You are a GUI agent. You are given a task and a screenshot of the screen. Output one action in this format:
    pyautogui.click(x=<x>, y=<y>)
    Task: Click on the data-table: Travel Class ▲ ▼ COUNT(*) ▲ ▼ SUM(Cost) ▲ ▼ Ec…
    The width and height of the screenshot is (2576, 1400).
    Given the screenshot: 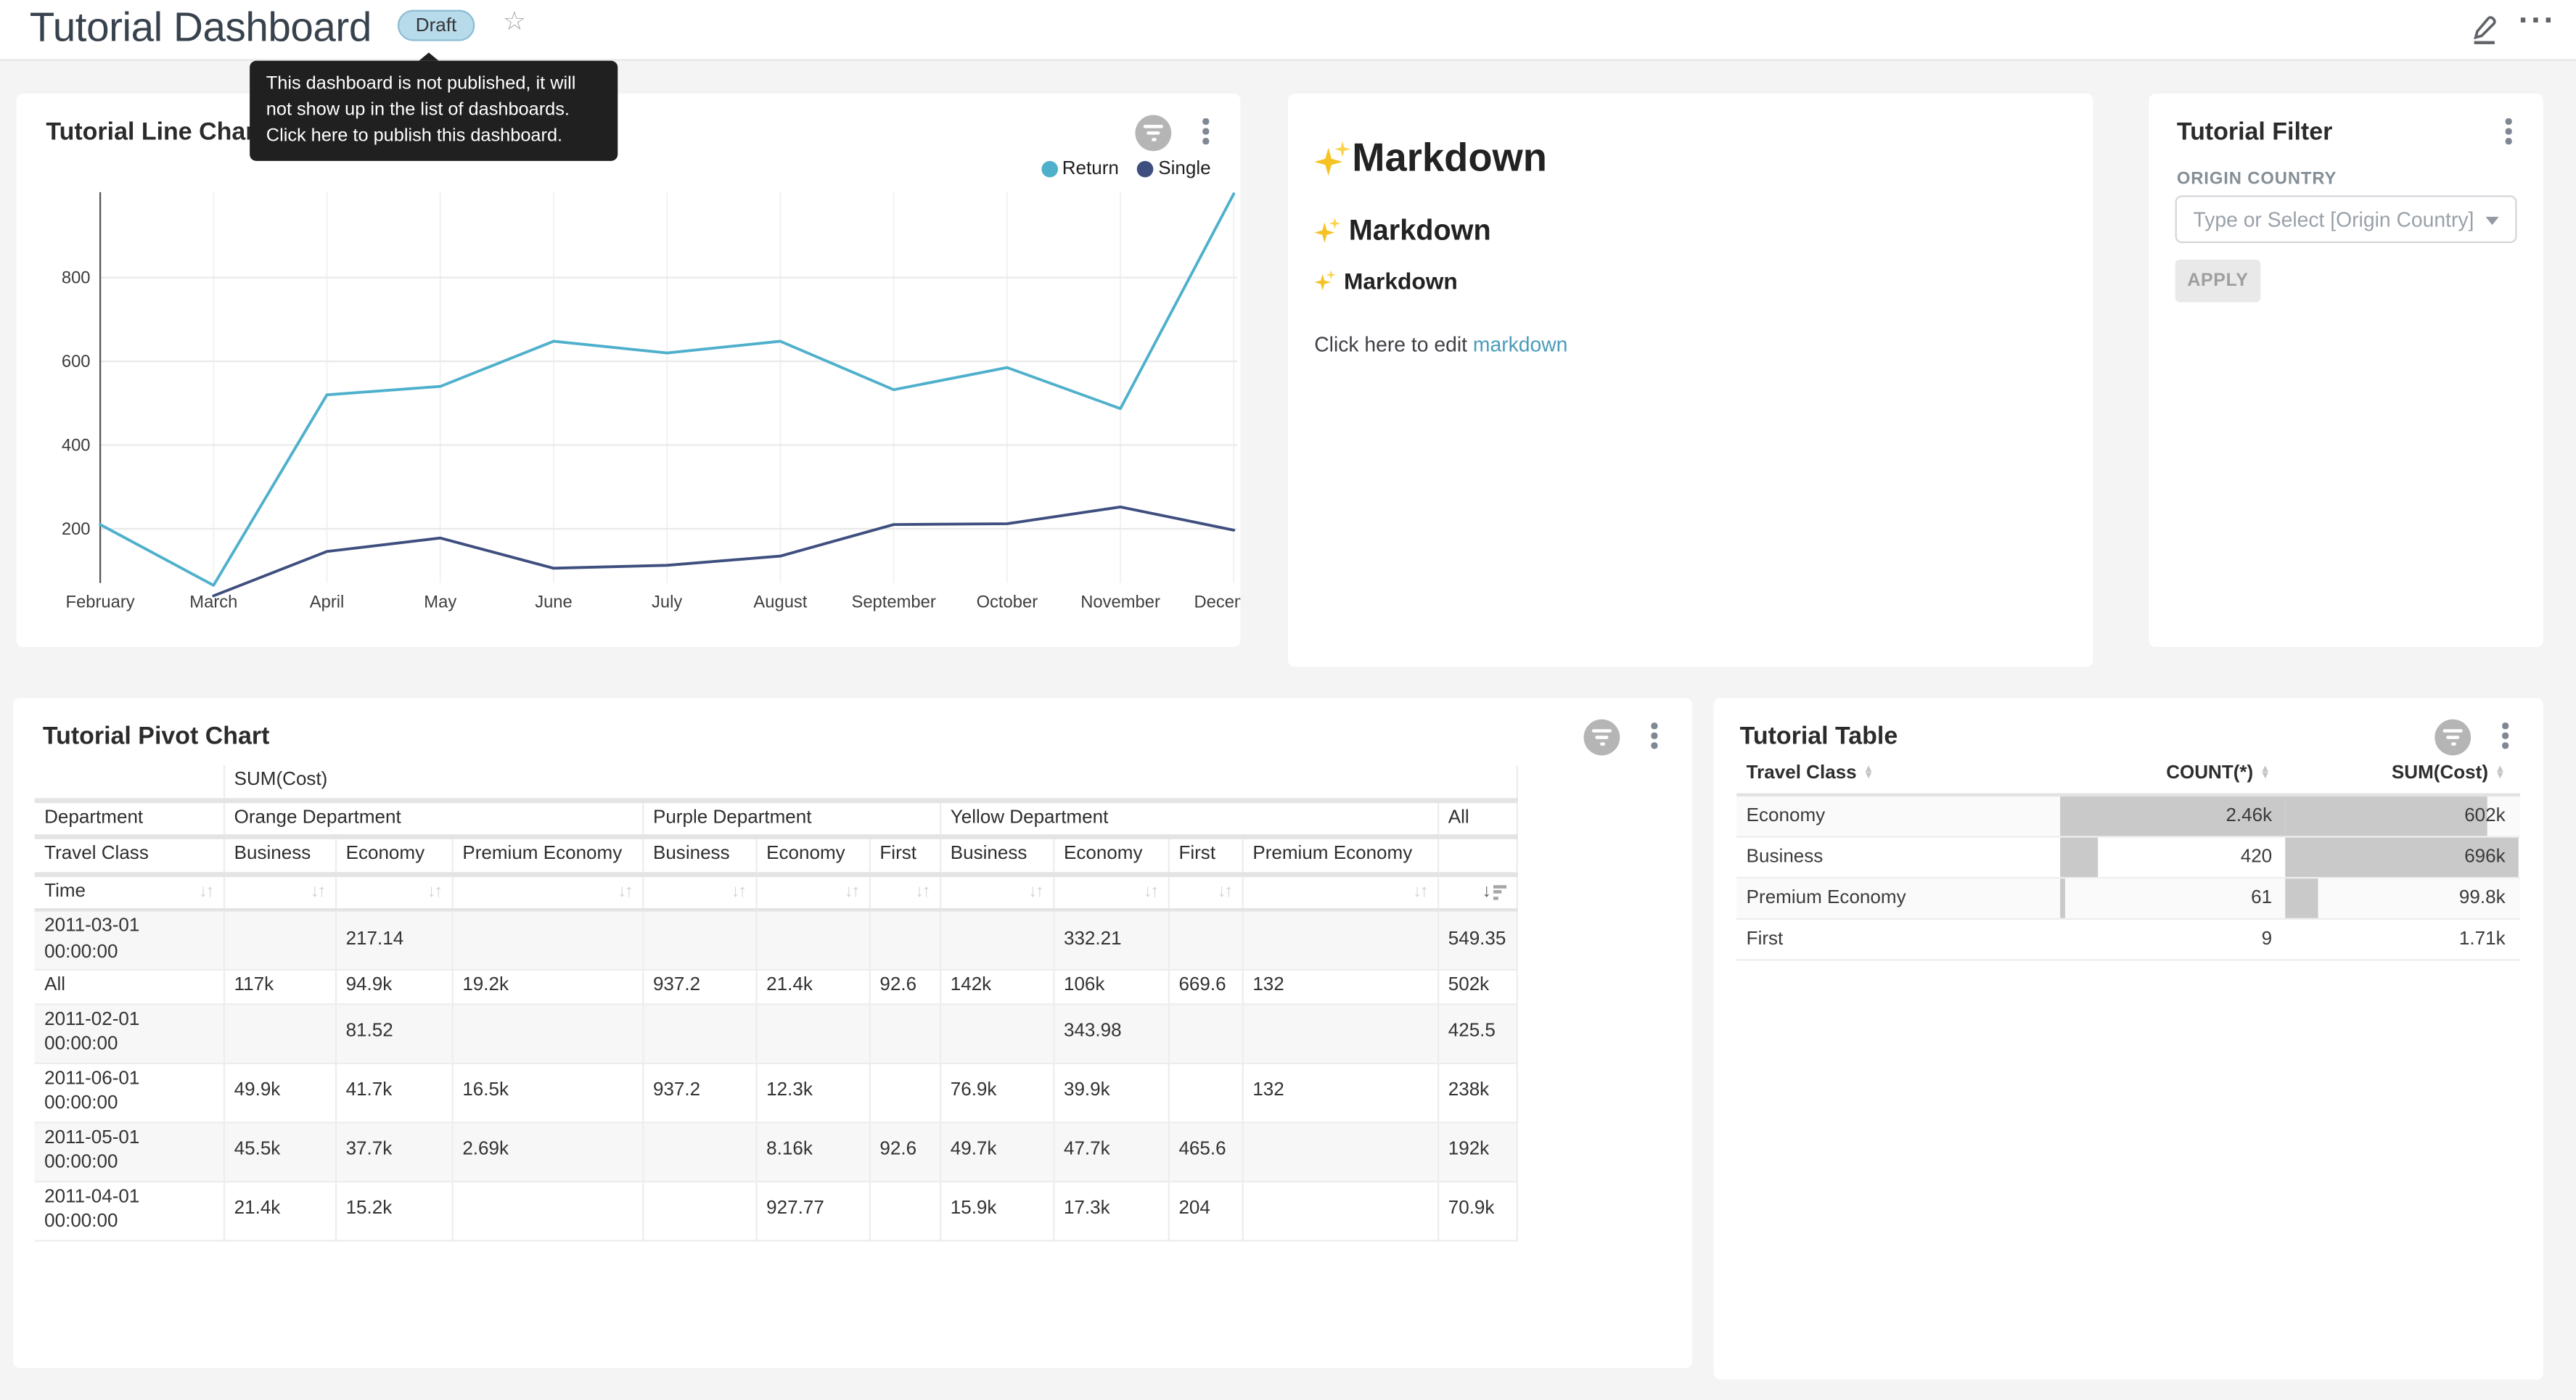 What is the action you would take?
    pyautogui.click(x=2128, y=857)
    